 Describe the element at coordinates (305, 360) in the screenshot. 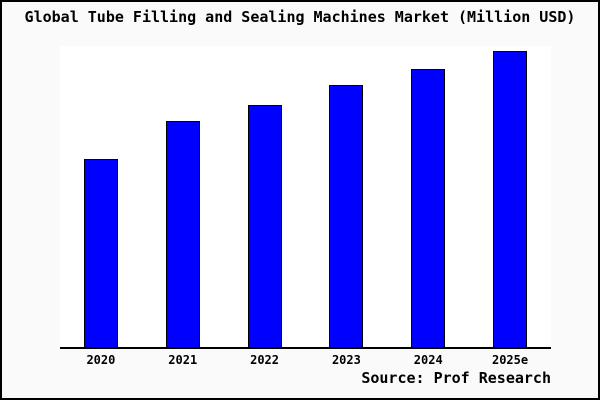

I see `x-axis-tick-labels: 2020 2021 2022 2023 2024 2025e` at that location.